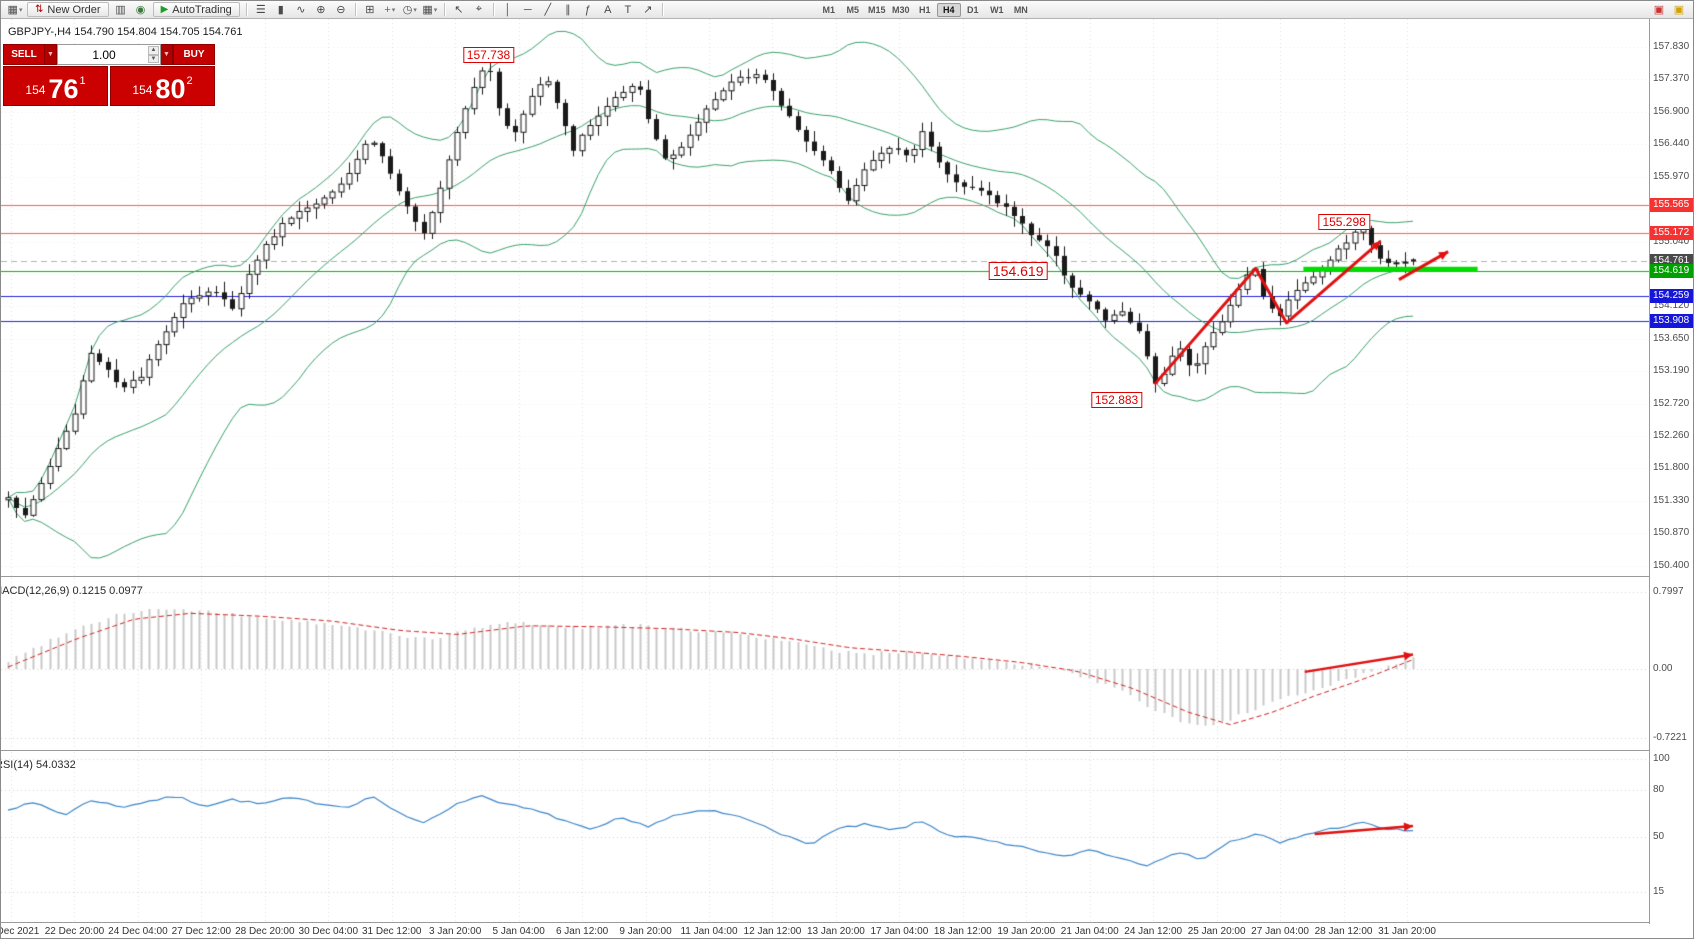 The image size is (1694, 939). I want to click on volume-increase-button: ▲, so click(153, 50).